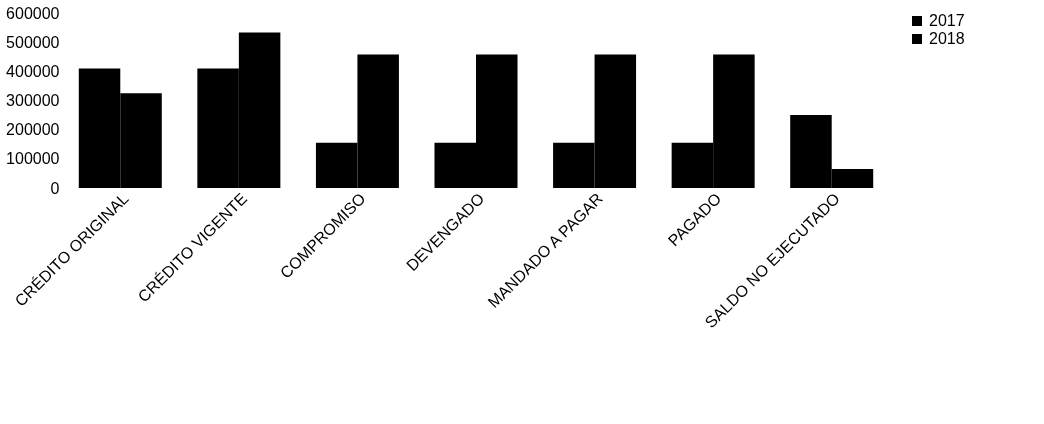  What do you see at coordinates (33, 42) in the screenshot?
I see `y-tick-label: 500000` at bounding box center [33, 42].